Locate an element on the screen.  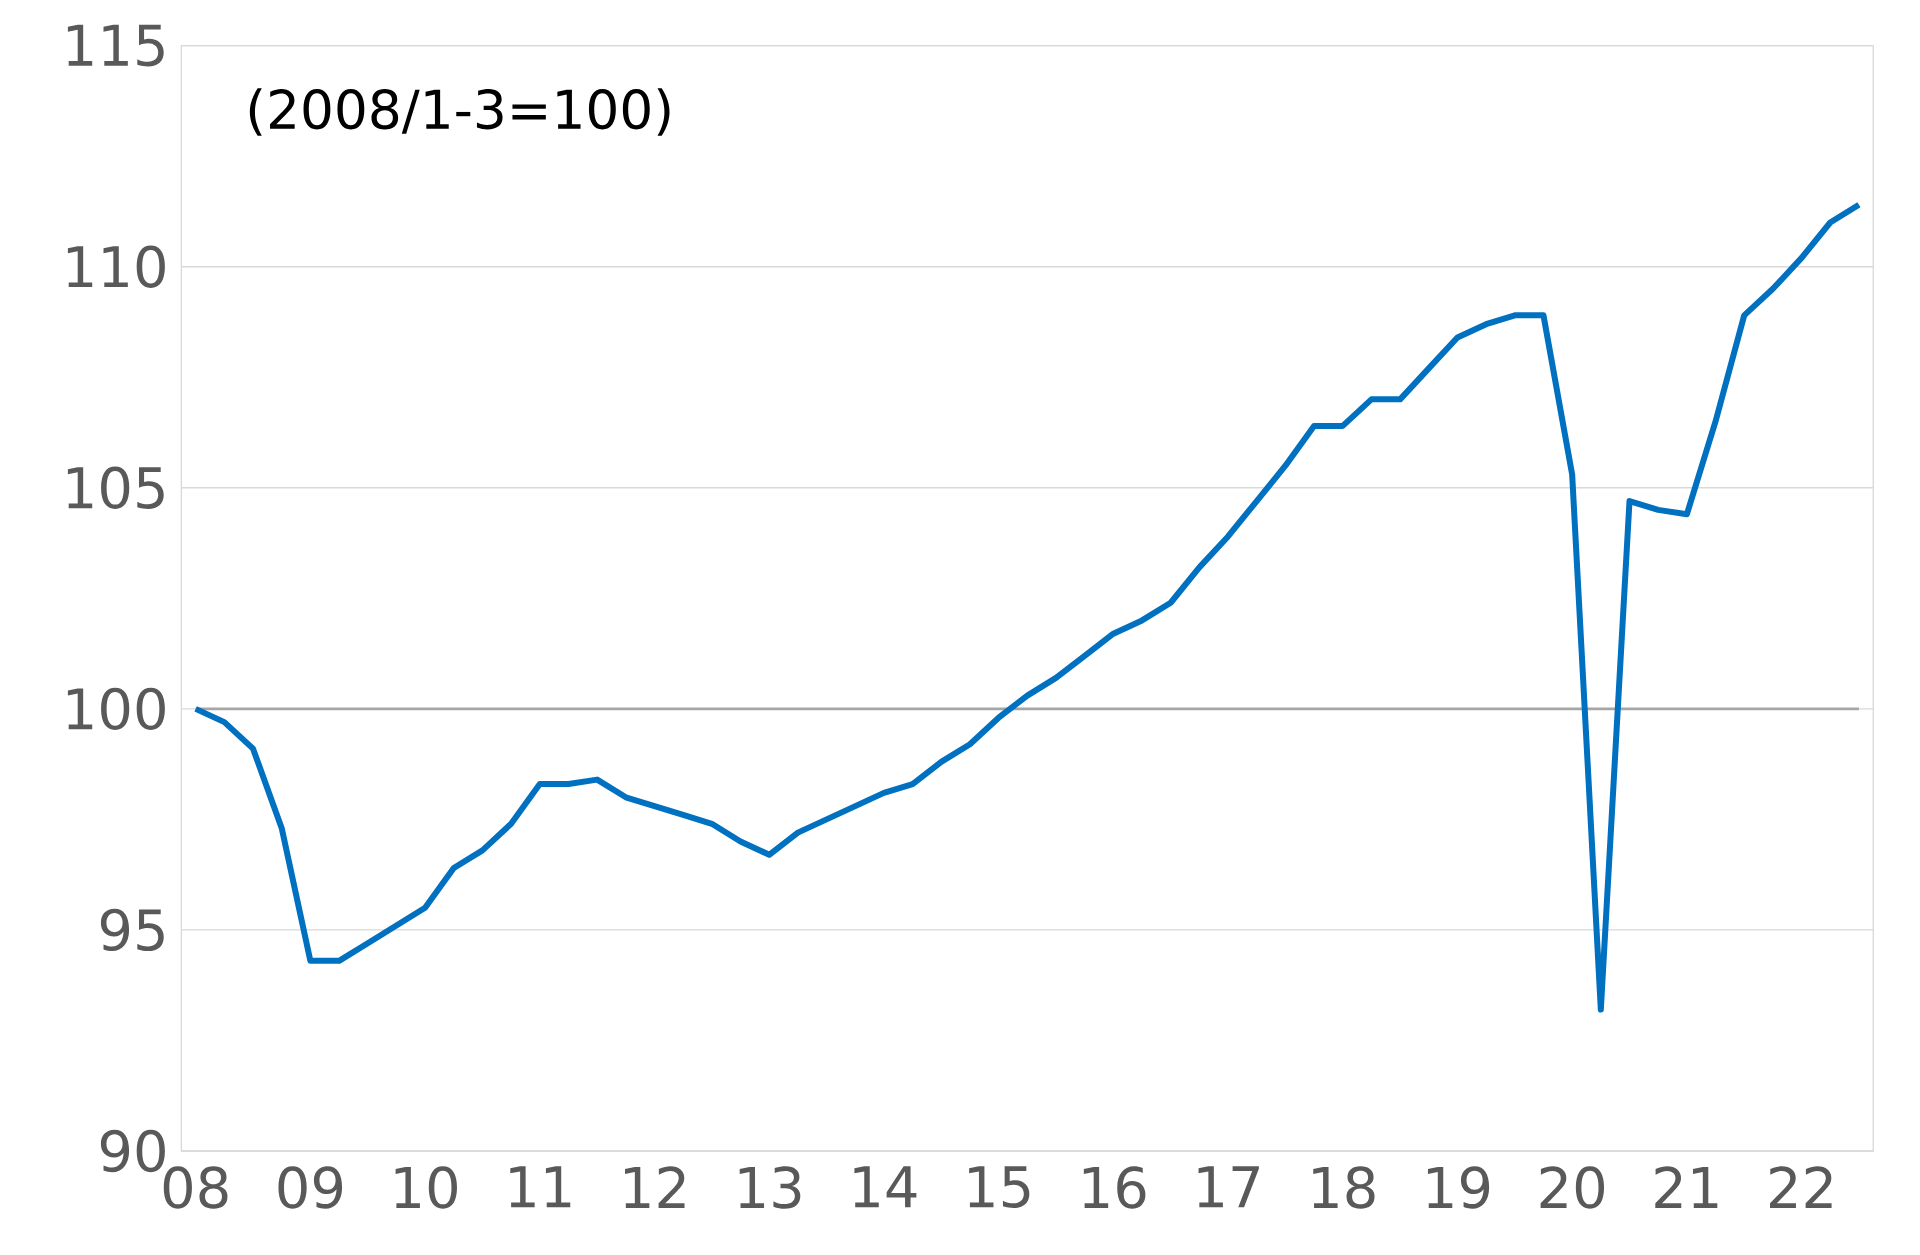
x-tick-label: 09 is located at coordinates (310, 1187).